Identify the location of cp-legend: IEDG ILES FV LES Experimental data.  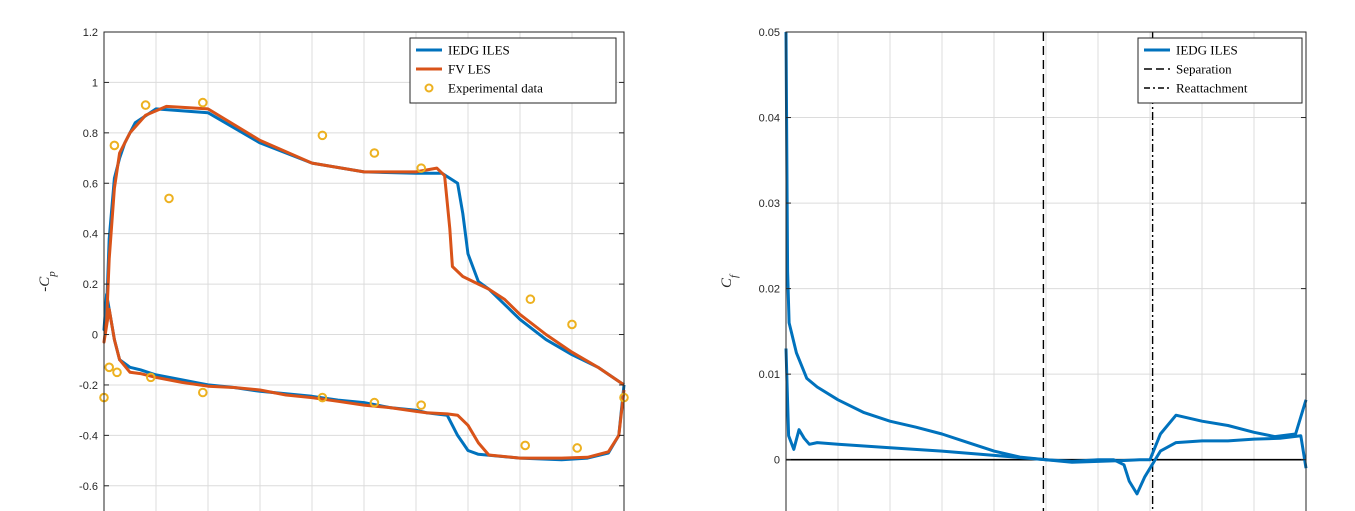
(513, 70).